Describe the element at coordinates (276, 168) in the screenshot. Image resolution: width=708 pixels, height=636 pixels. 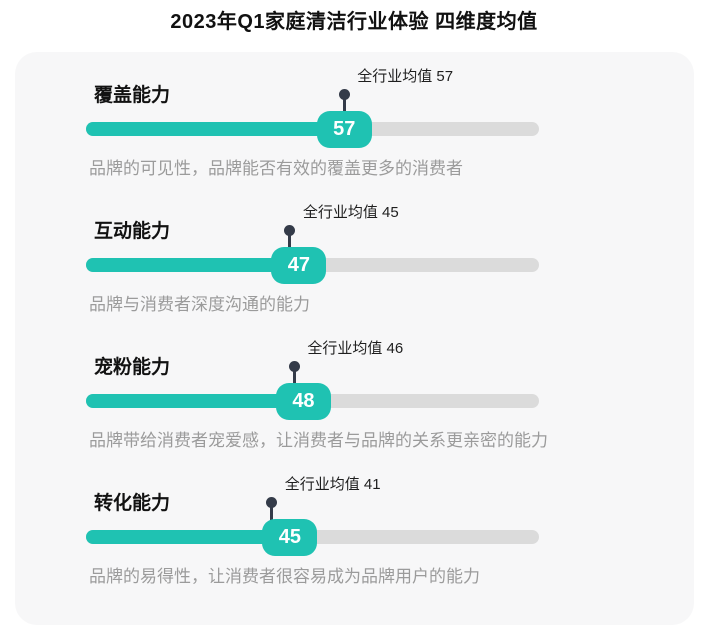
I see `metric-description: 品牌的可见性，品牌能否有效的覆盖更多的消费者` at that location.